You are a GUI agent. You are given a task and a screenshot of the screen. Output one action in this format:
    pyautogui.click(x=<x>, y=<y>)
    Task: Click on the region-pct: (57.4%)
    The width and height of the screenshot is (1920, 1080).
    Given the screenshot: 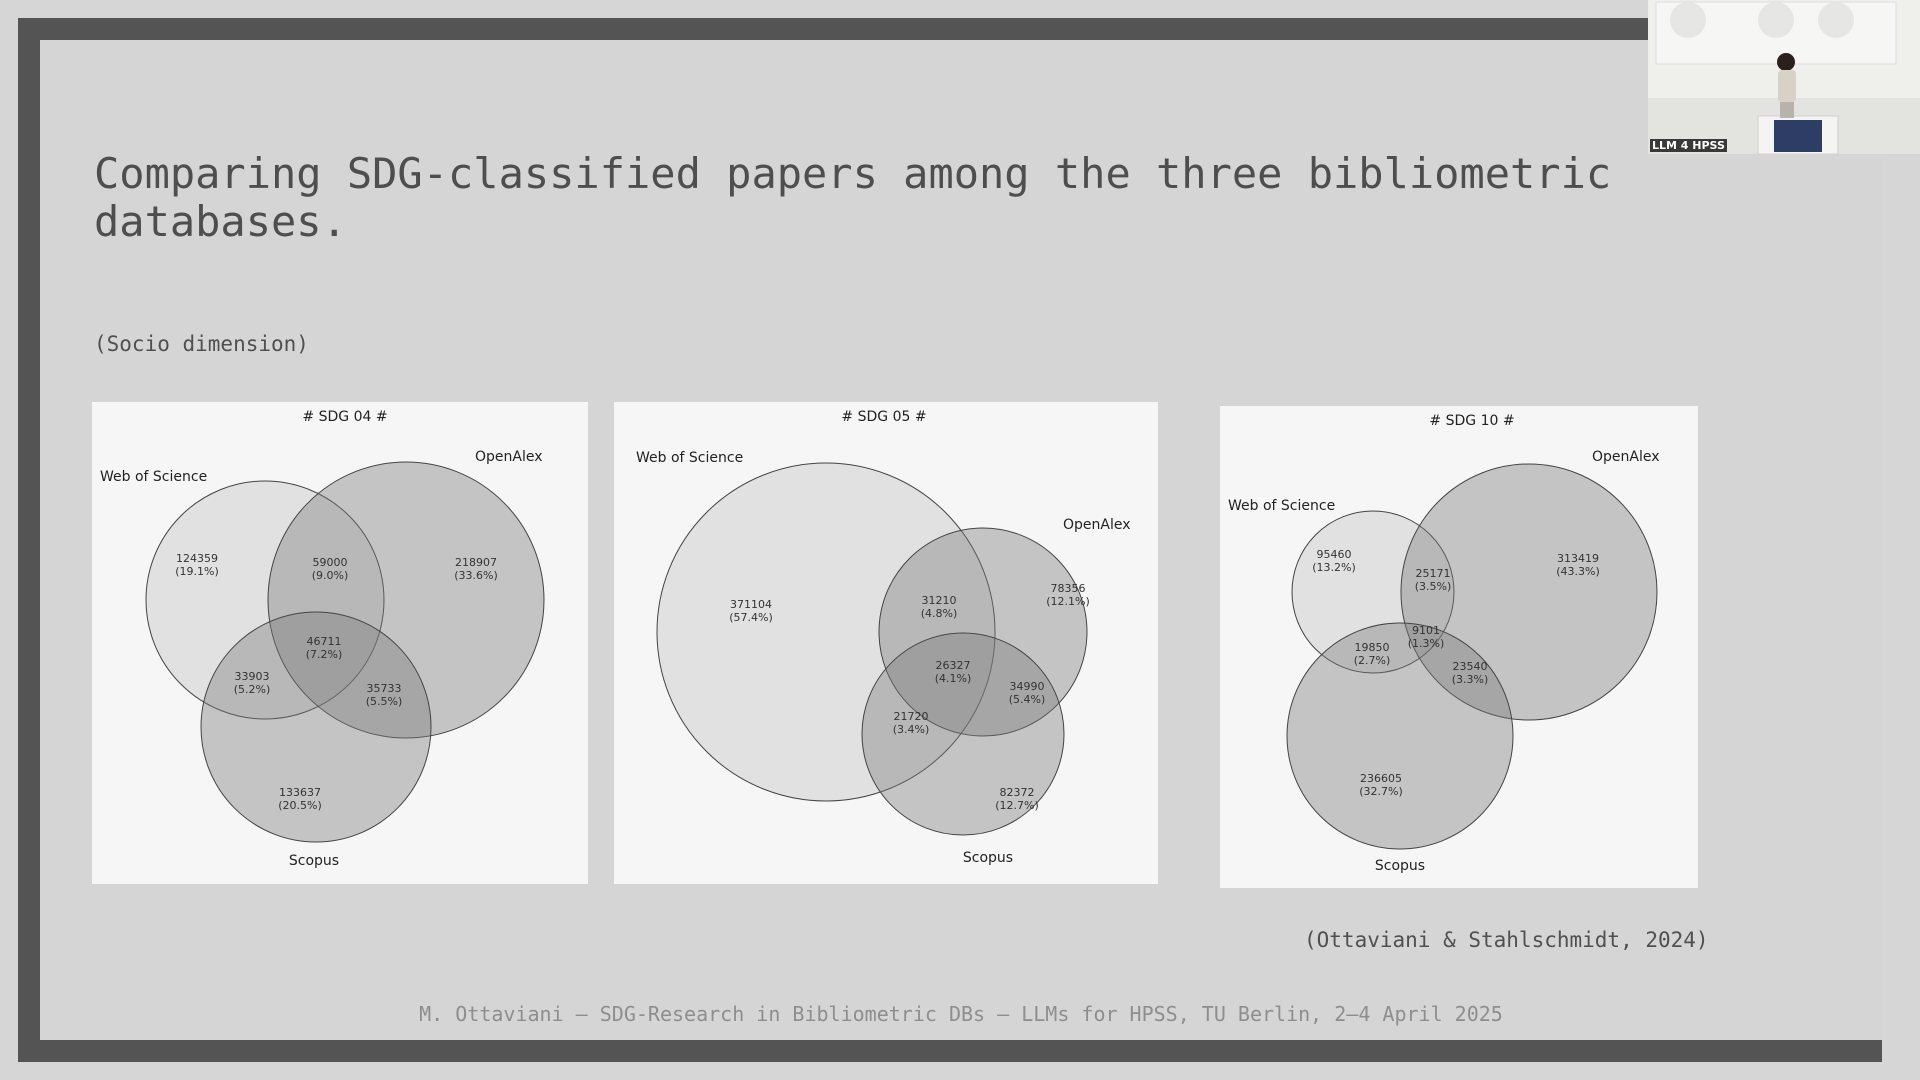 What is the action you would take?
    pyautogui.click(x=751, y=617)
    